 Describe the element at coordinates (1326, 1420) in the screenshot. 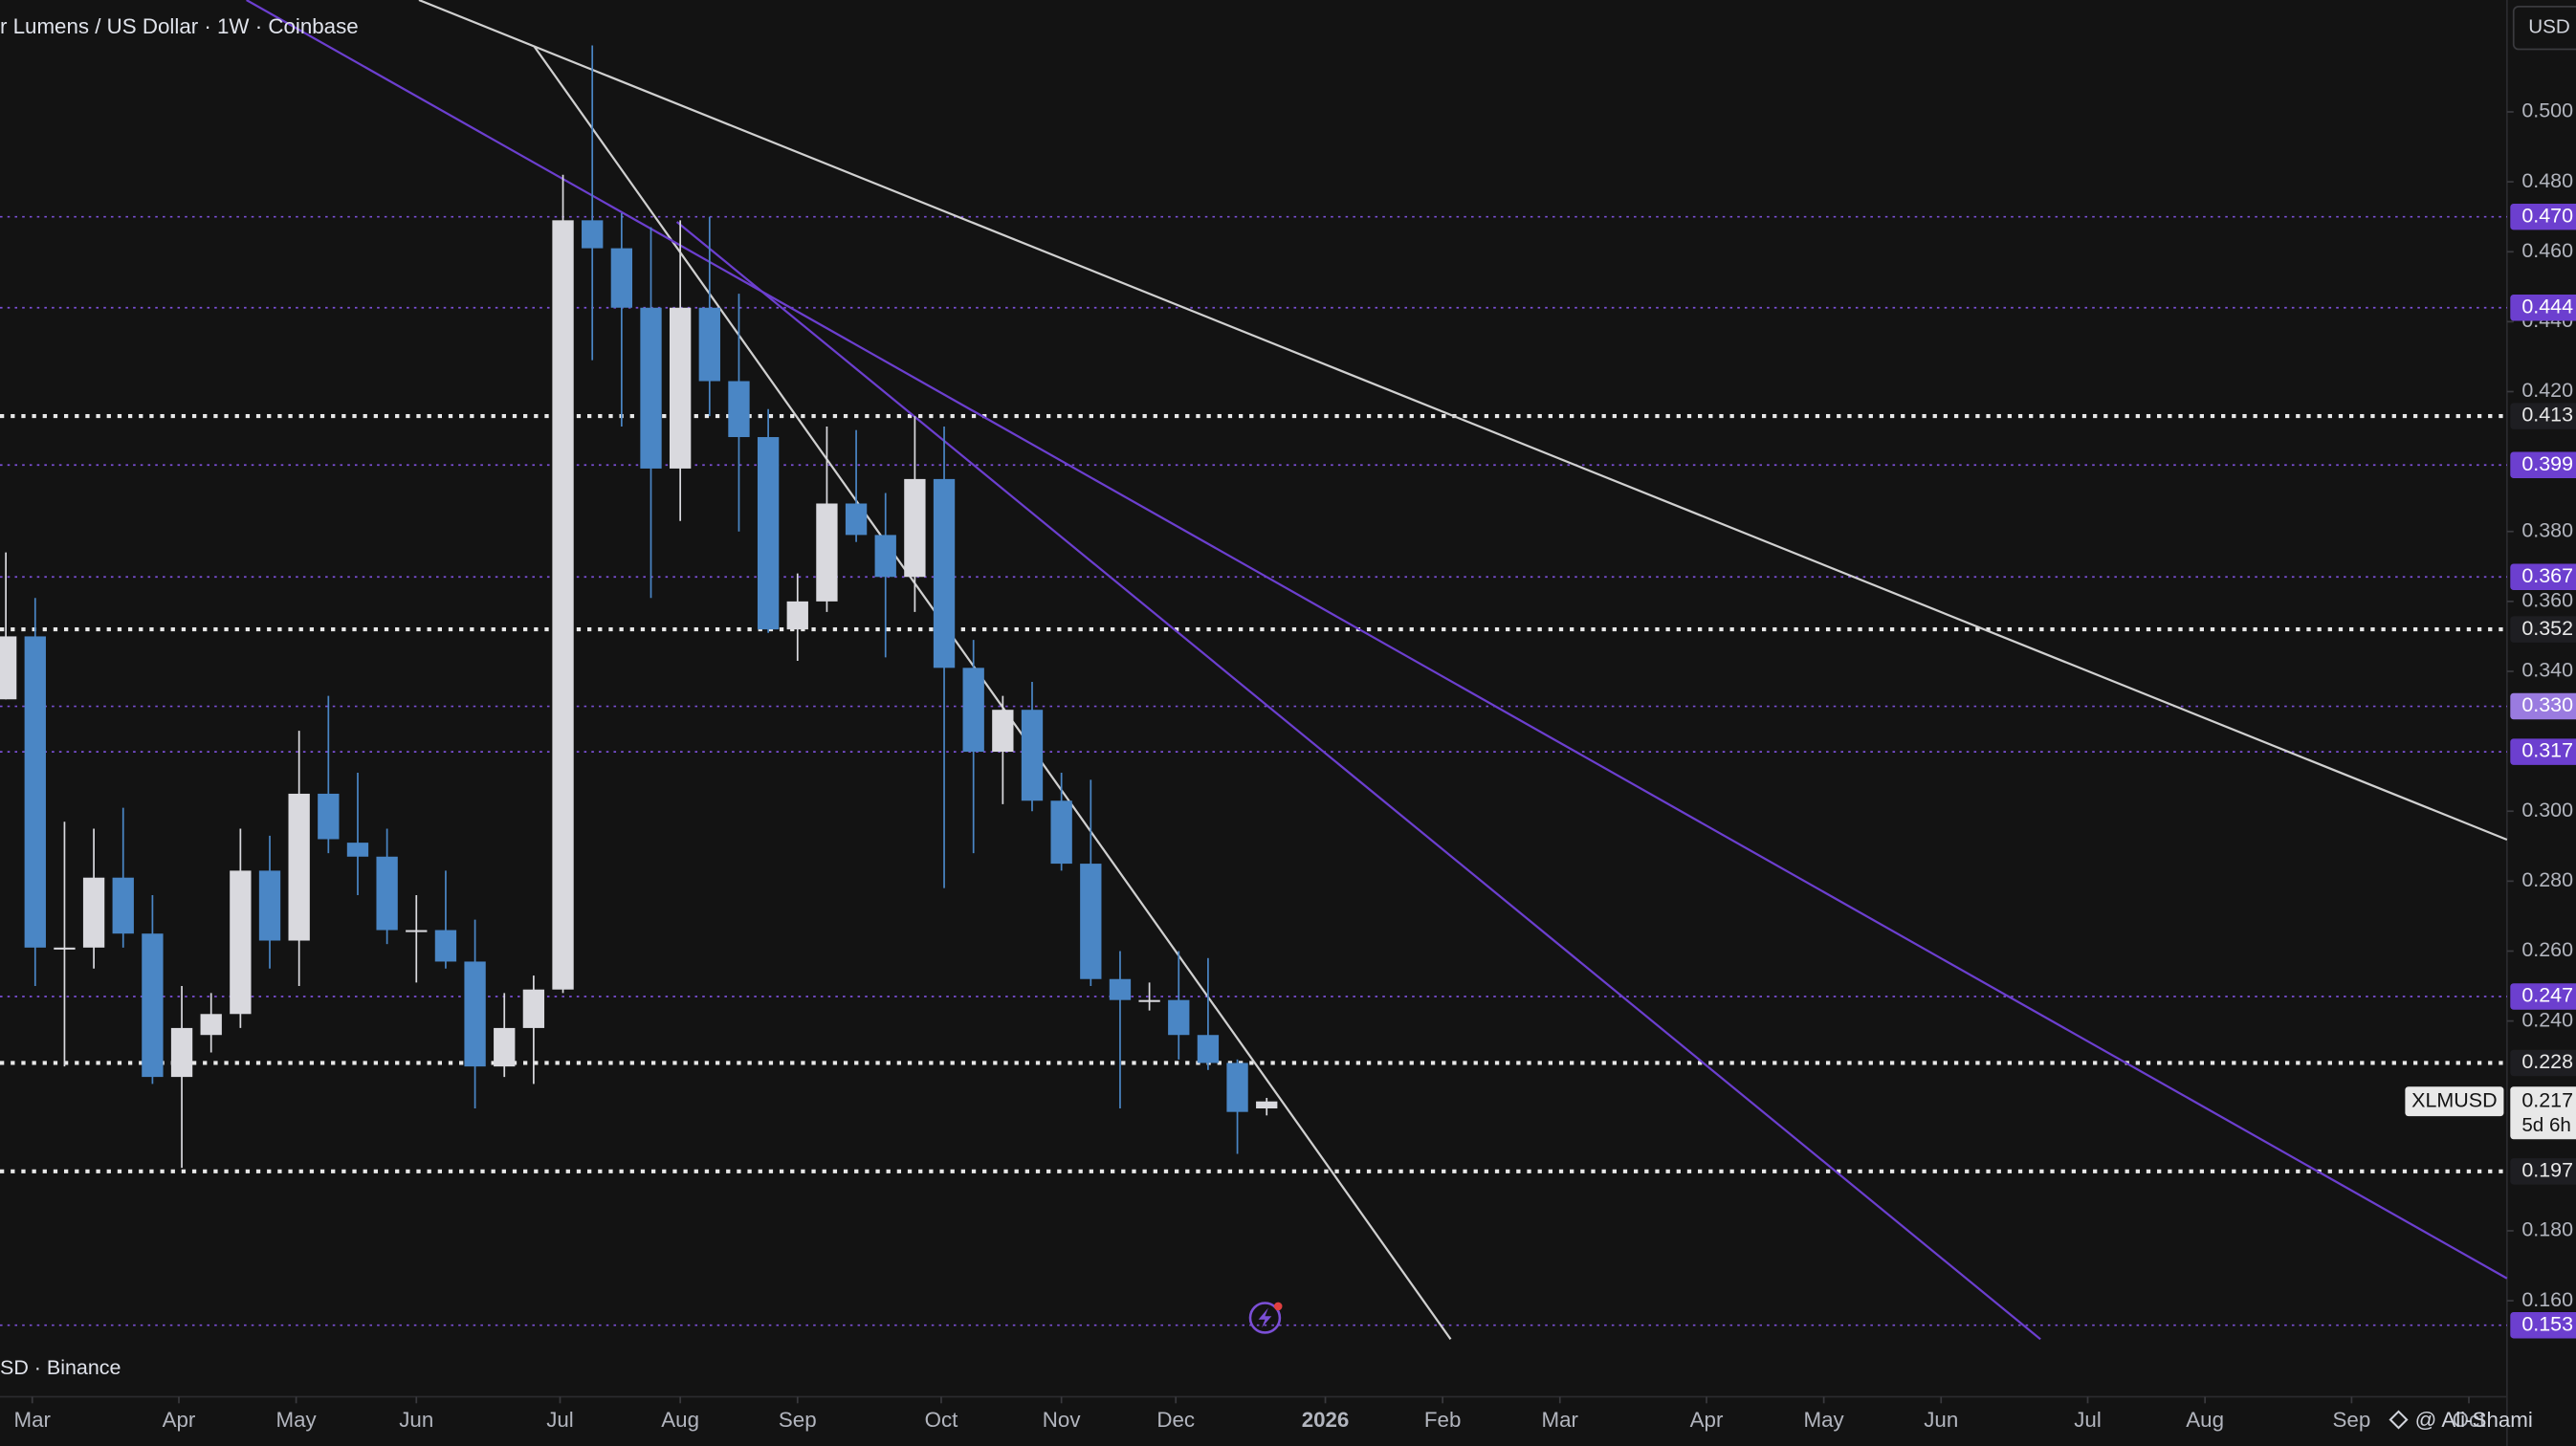

I see `x-tick-label: 2026` at that location.